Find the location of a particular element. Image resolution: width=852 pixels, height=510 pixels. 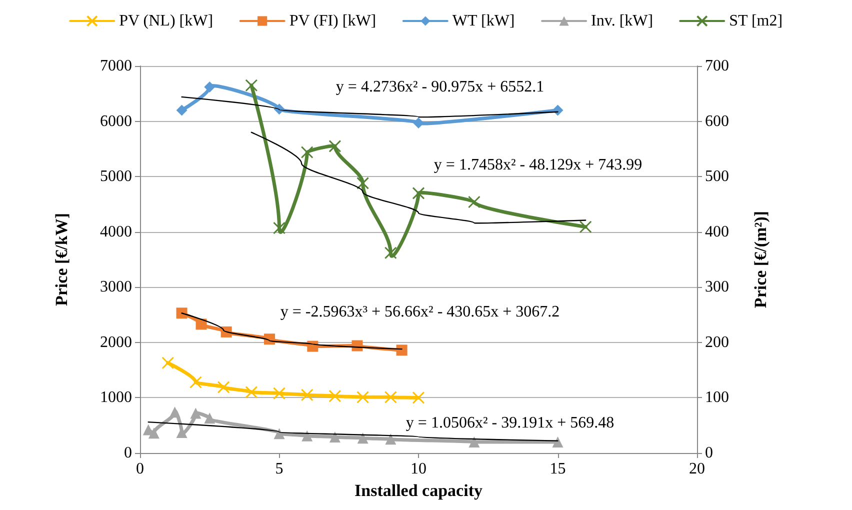

y-tick-label: 5000 is located at coordinates (116, 177).